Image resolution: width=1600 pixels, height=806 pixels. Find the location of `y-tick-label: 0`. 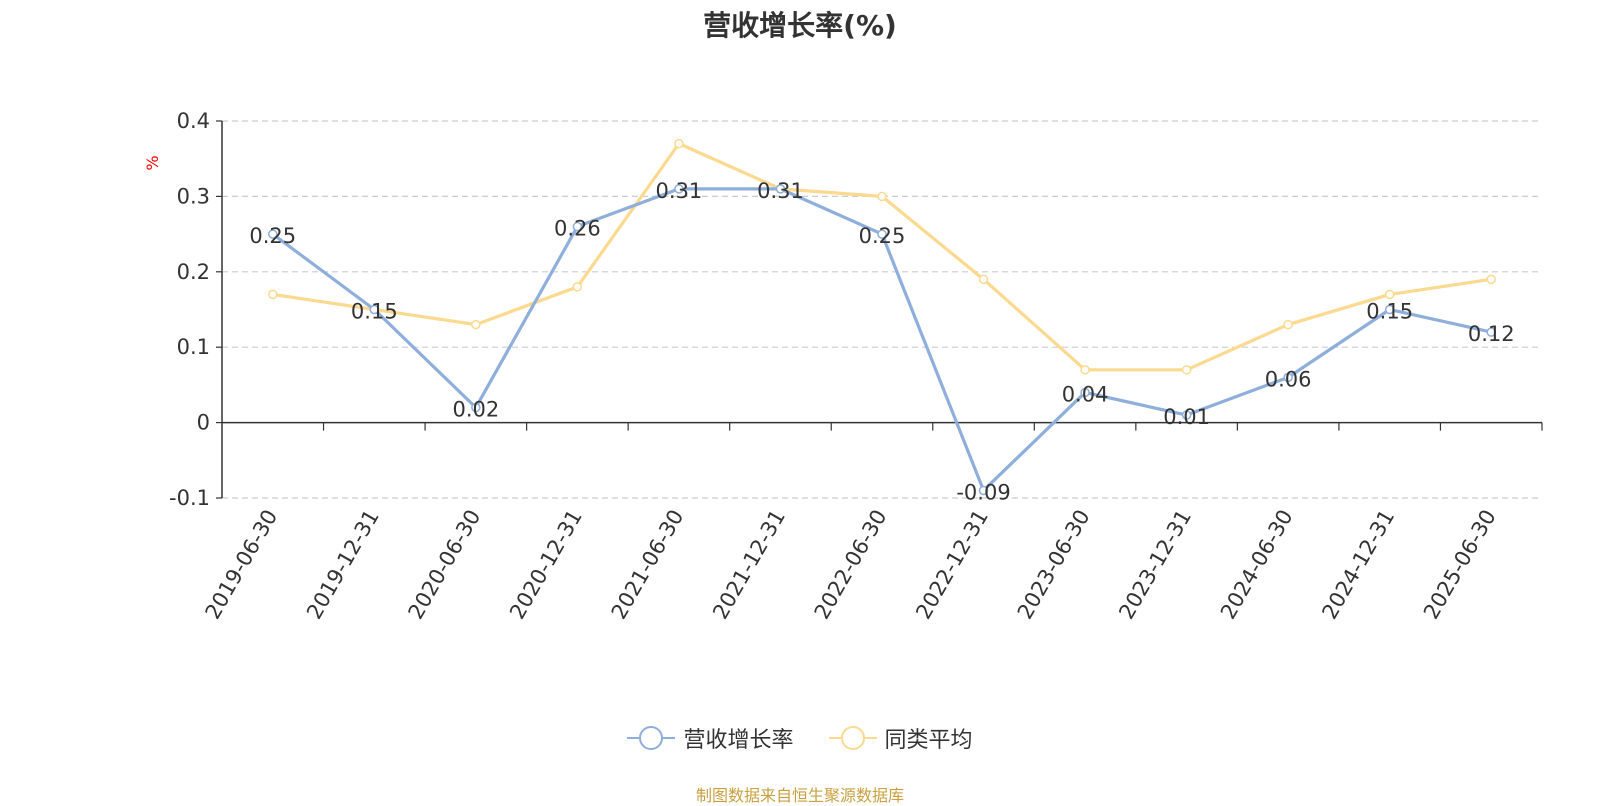

y-tick-label: 0 is located at coordinates (203, 423).